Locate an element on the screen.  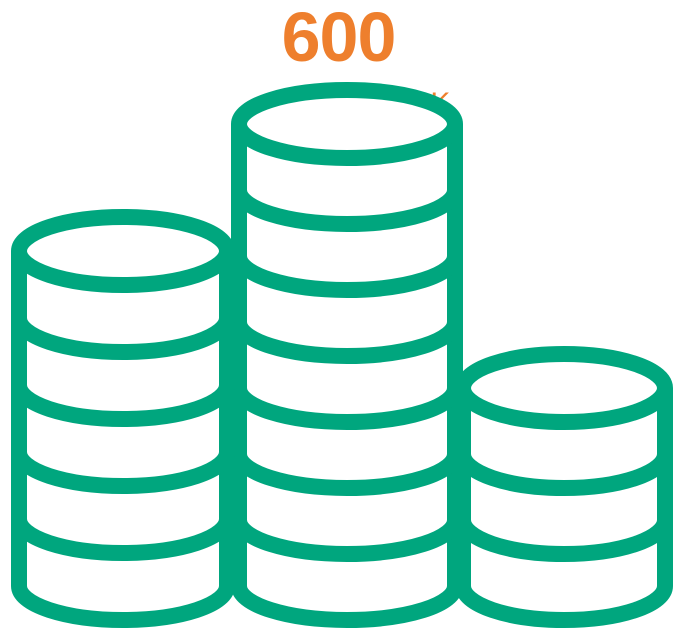
right-stack is located at coordinates (564, 487).